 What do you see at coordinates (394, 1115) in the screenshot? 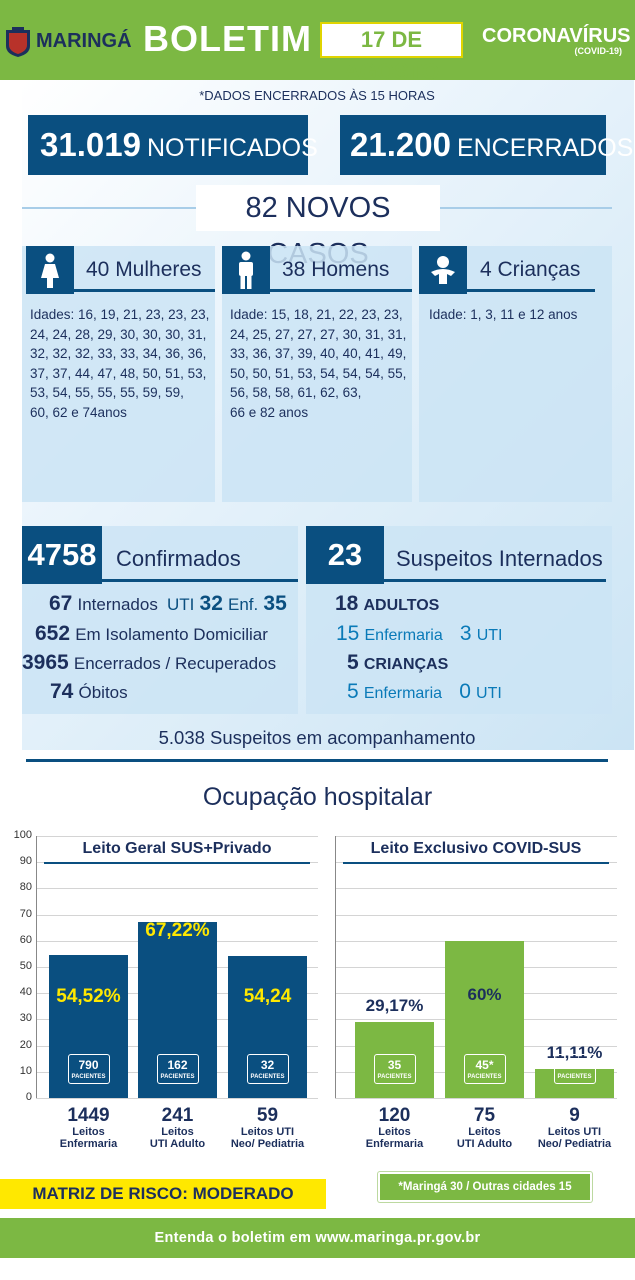
I see `leitos-leitos: 120` at bounding box center [394, 1115].